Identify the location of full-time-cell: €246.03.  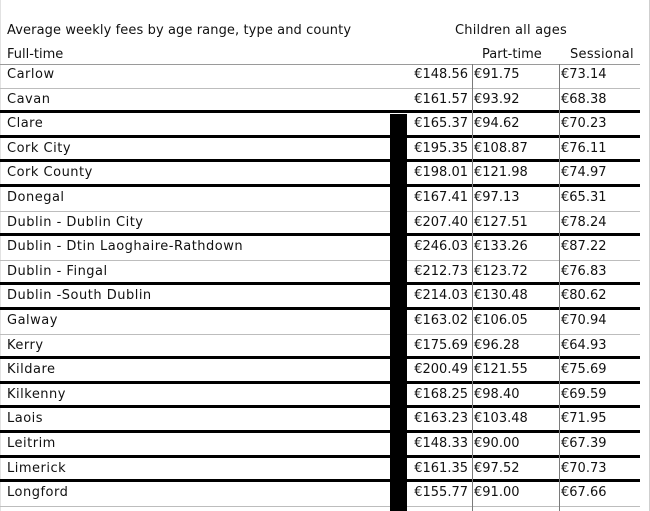
(441, 247).